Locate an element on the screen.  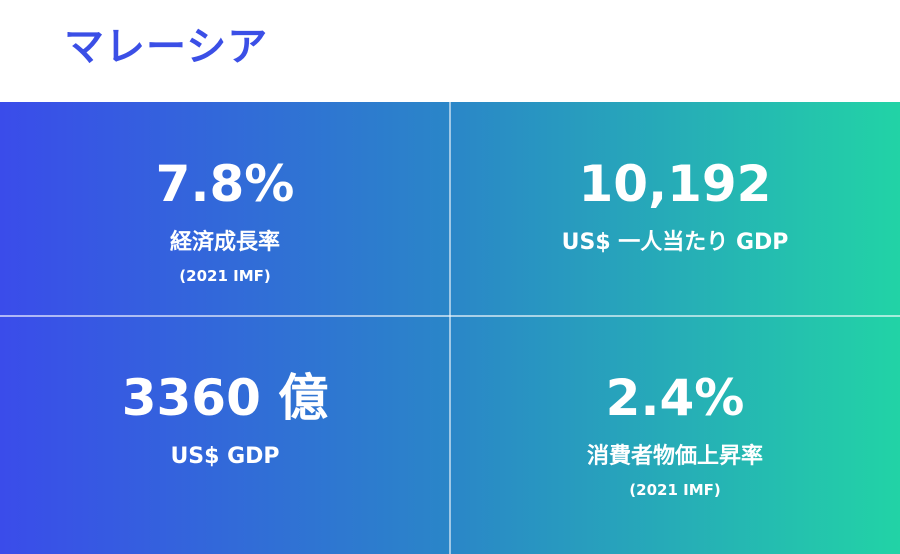
stat-cell: 2.4% 消費者物価上昇率 (2021 IMF) is located at coordinates (675, 434).